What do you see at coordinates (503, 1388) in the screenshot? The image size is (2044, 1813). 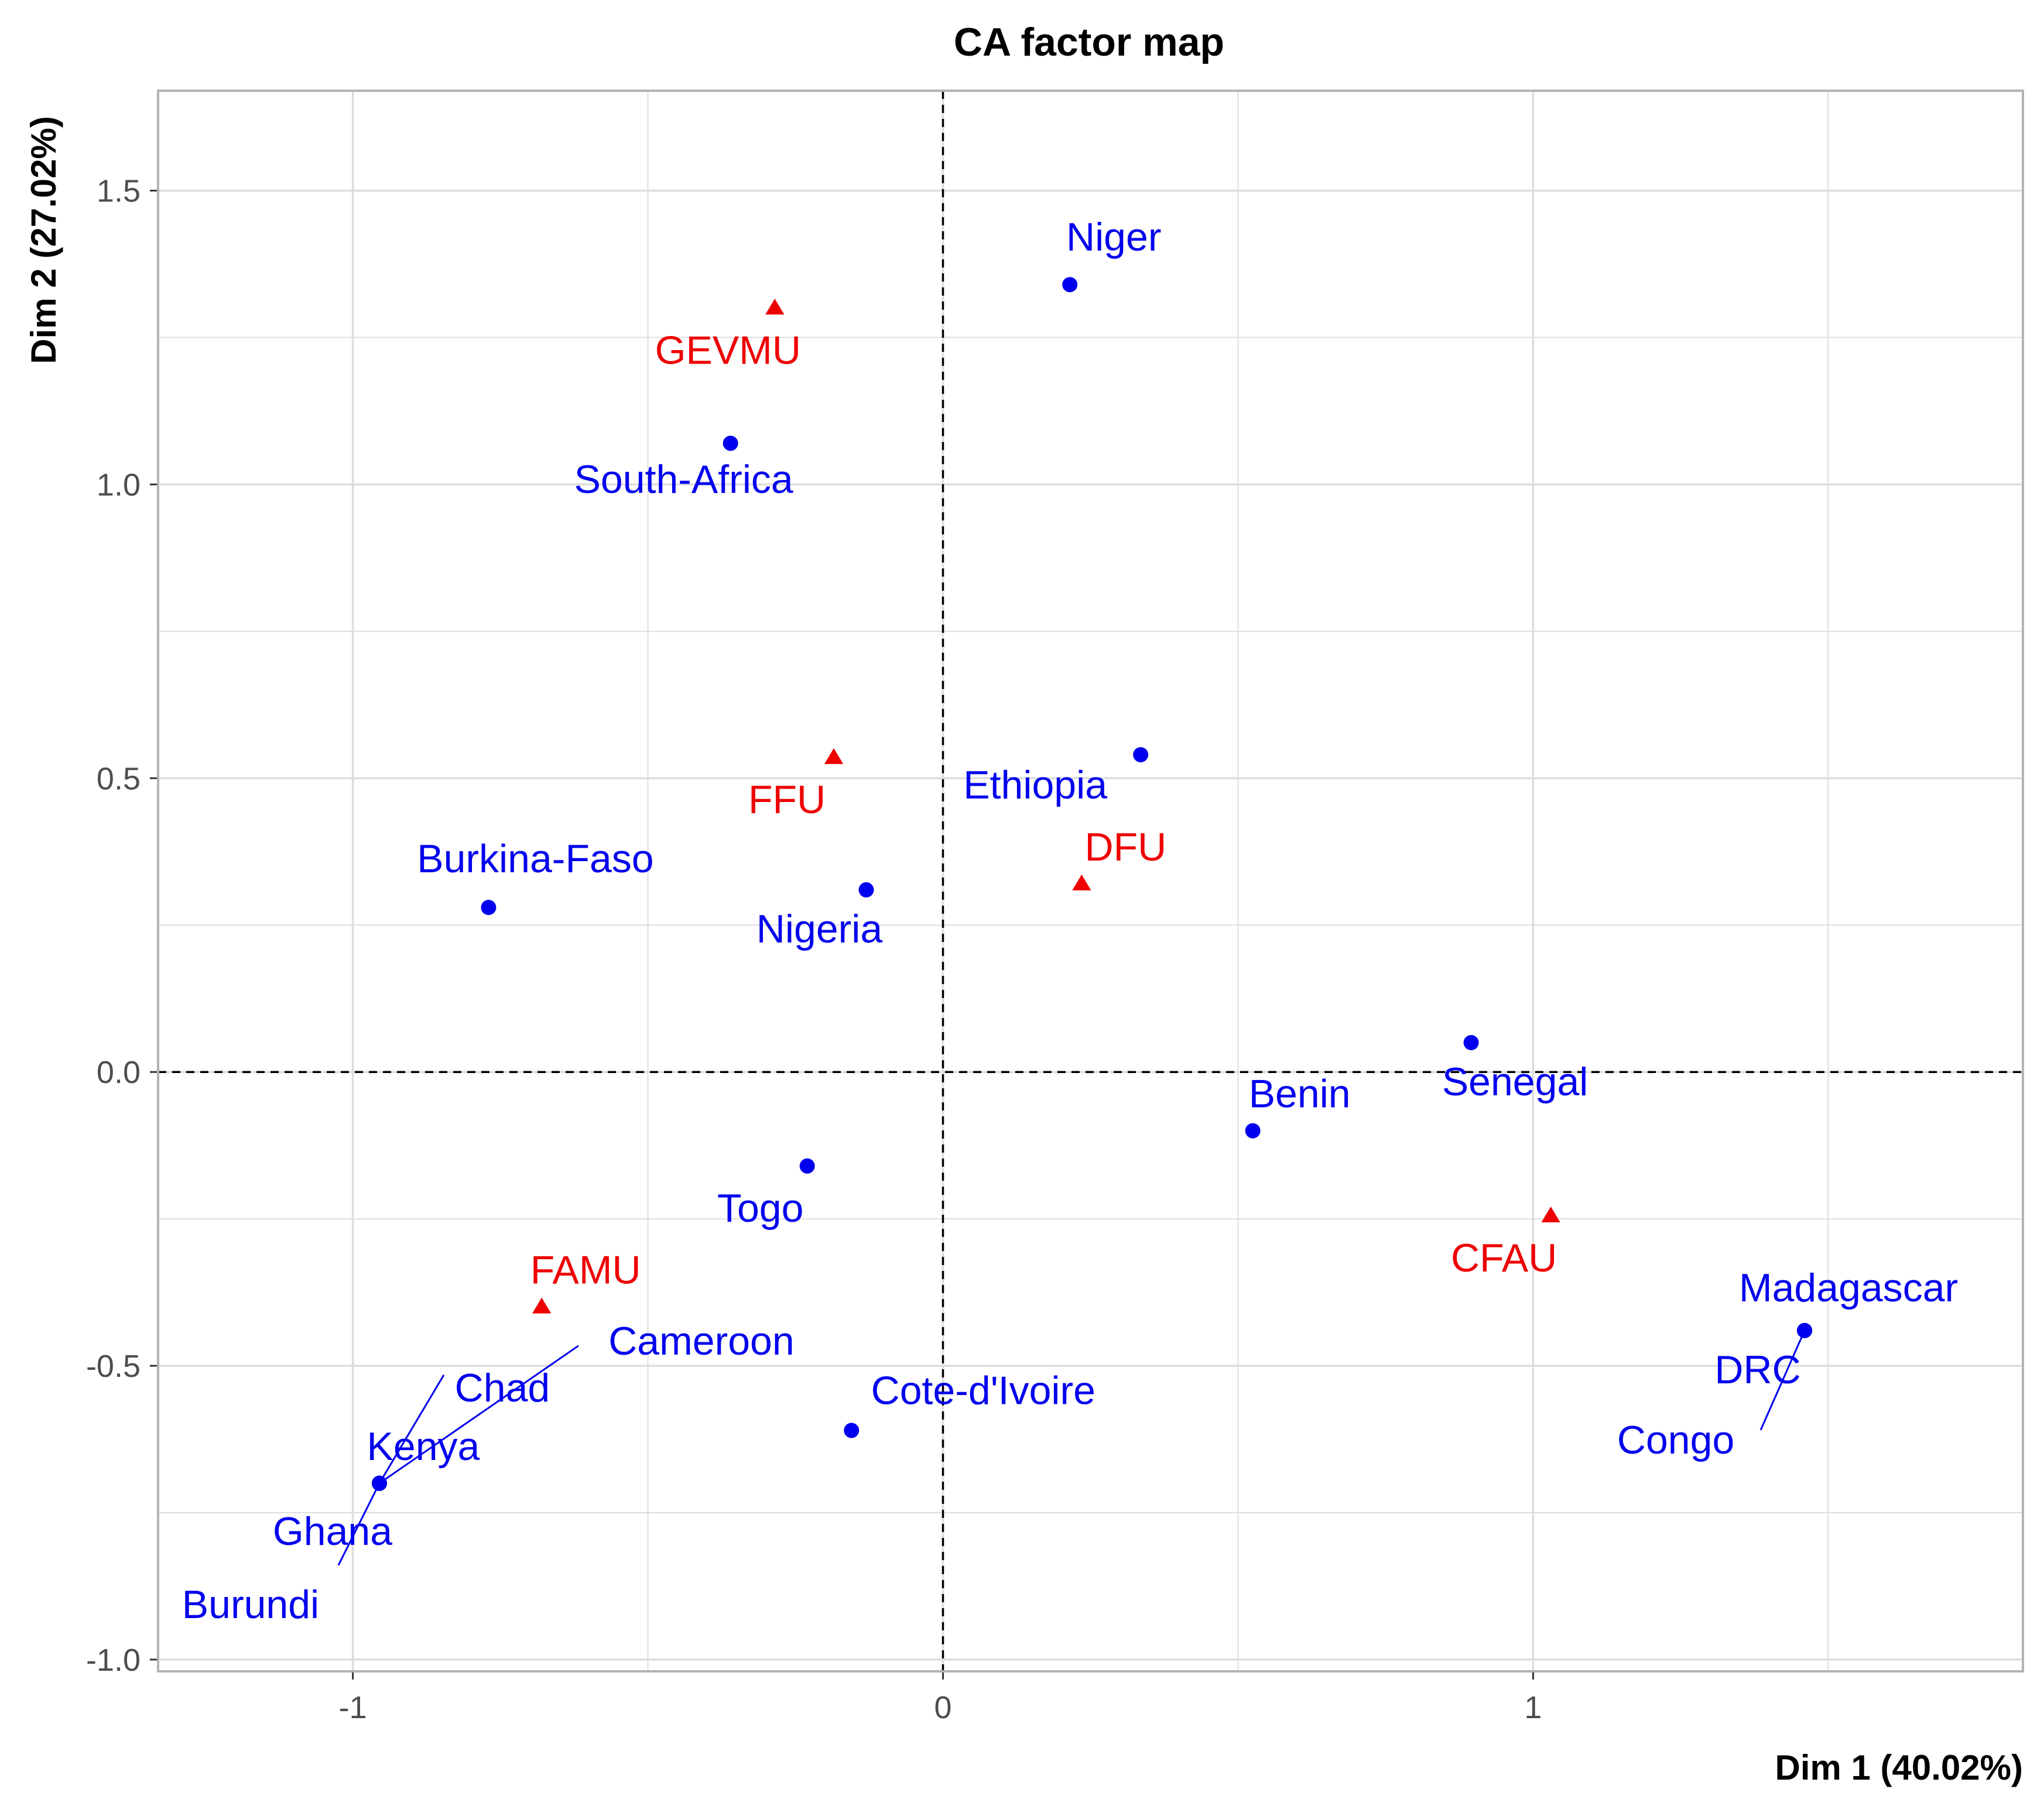 I see `label-chad: Chad` at bounding box center [503, 1388].